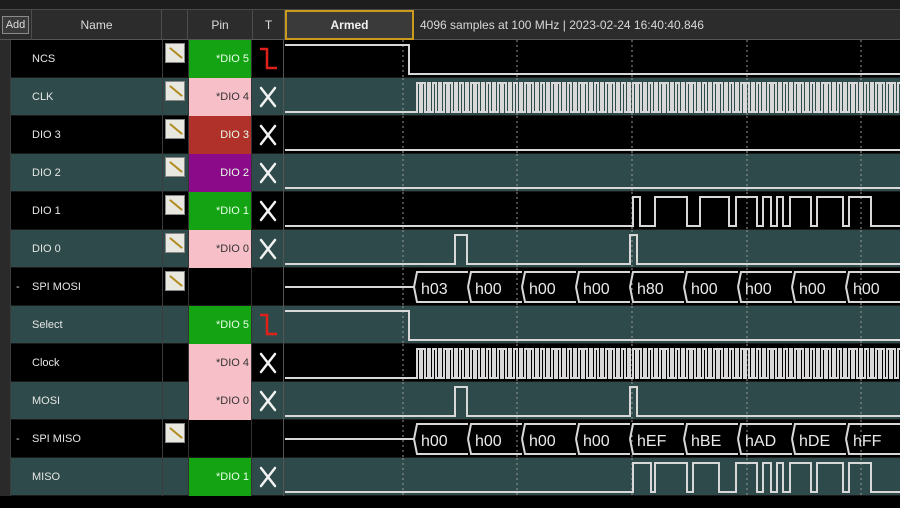 The image size is (900, 508). I want to click on header-name: Name, so click(97, 25).